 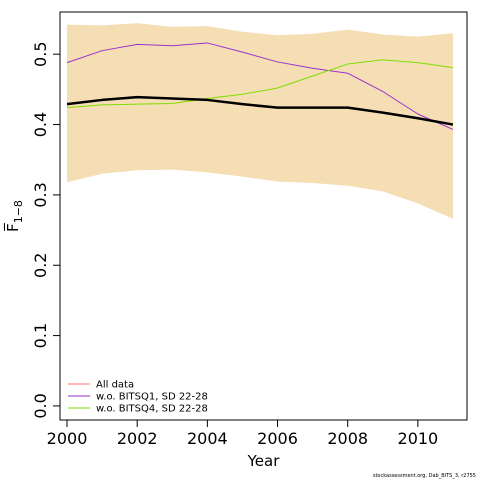 What do you see at coordinates (418, 438) in the screenshot?
I see `x-tick-label-5: 2010` at bounding box center [418, 438].